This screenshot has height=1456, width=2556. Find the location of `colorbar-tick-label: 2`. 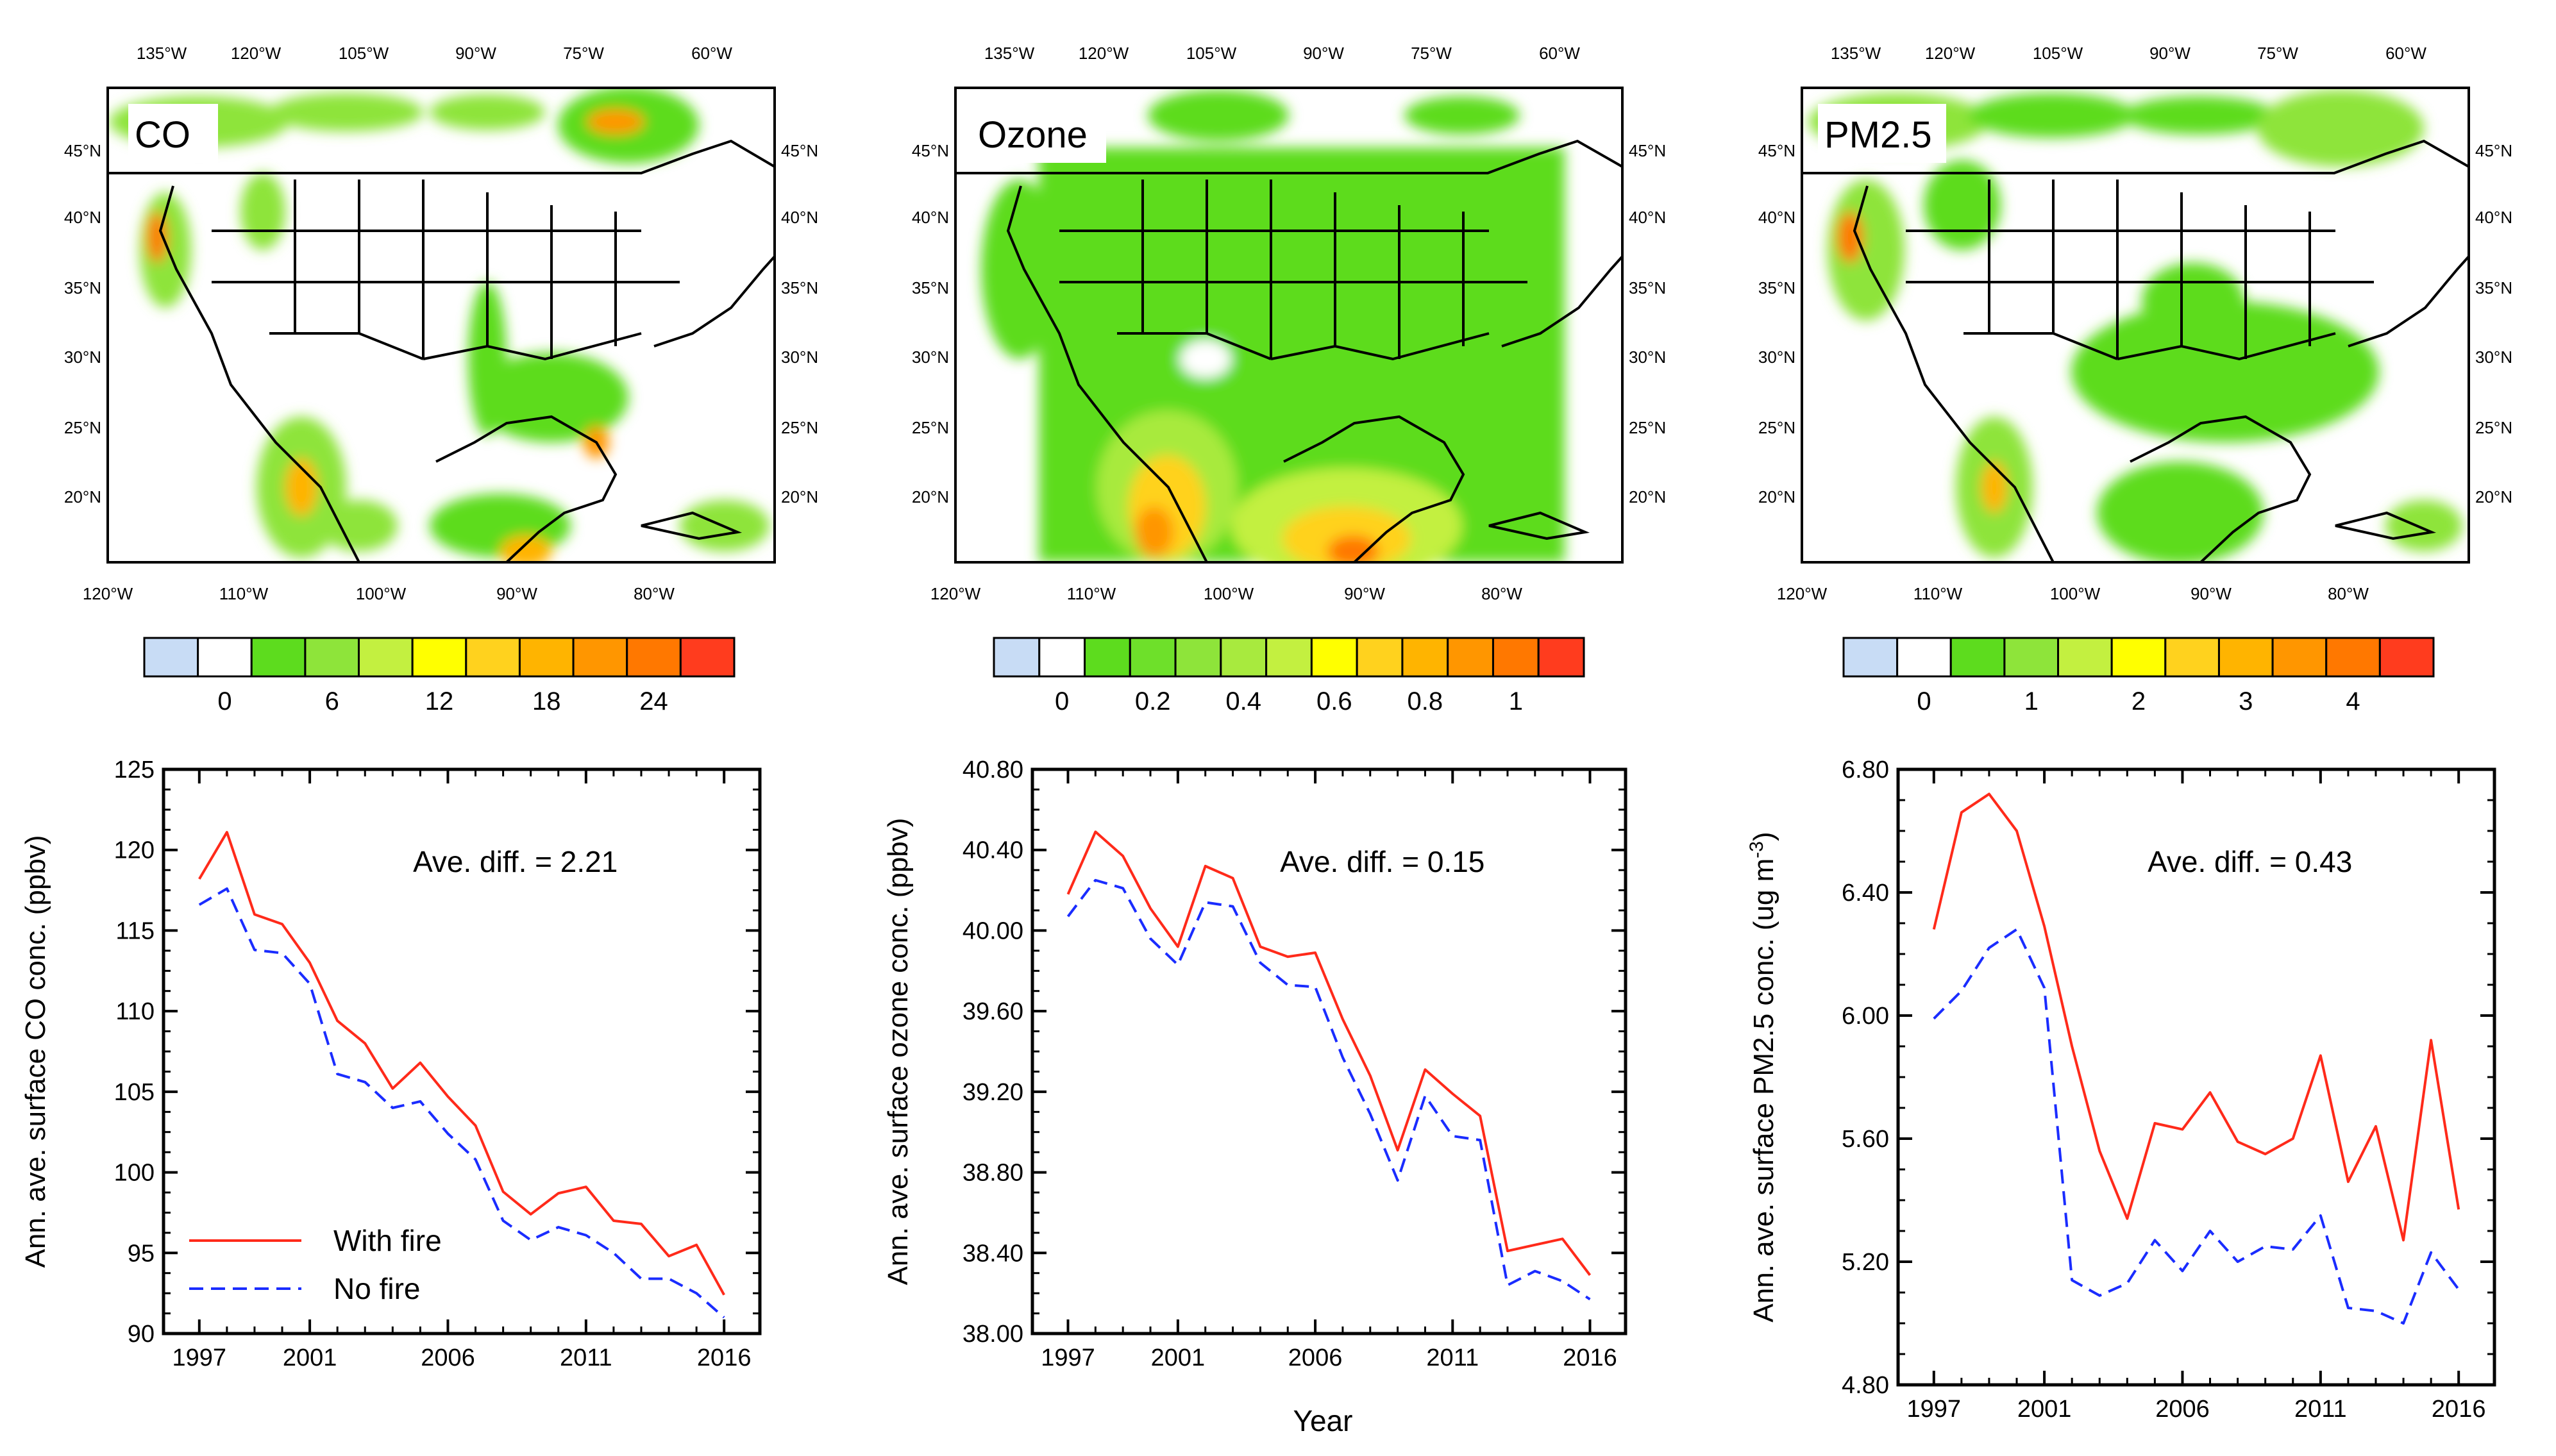

colorbar-tick-label: 2 is located at coordinates (2138, 701).